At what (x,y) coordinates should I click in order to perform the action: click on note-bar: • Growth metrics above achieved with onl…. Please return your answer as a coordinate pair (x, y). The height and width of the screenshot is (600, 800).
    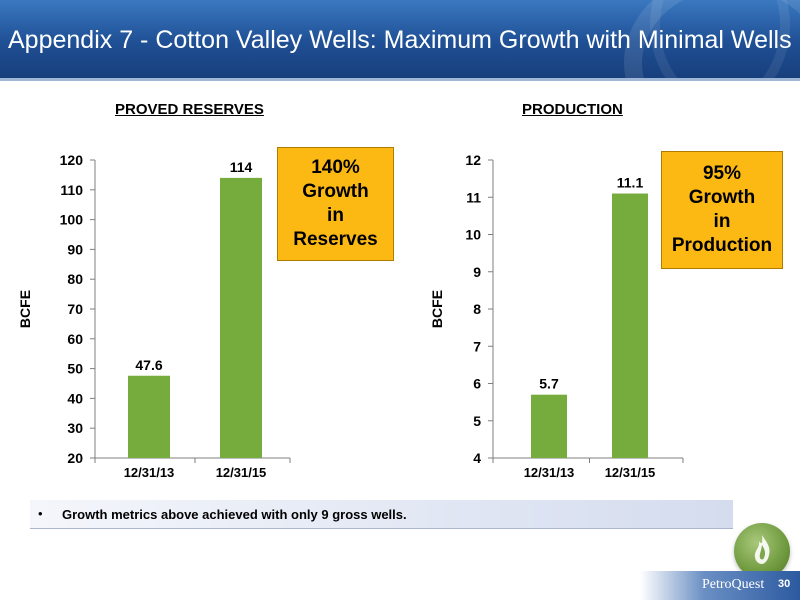
    Looking at the image, I should click on (381, 514).